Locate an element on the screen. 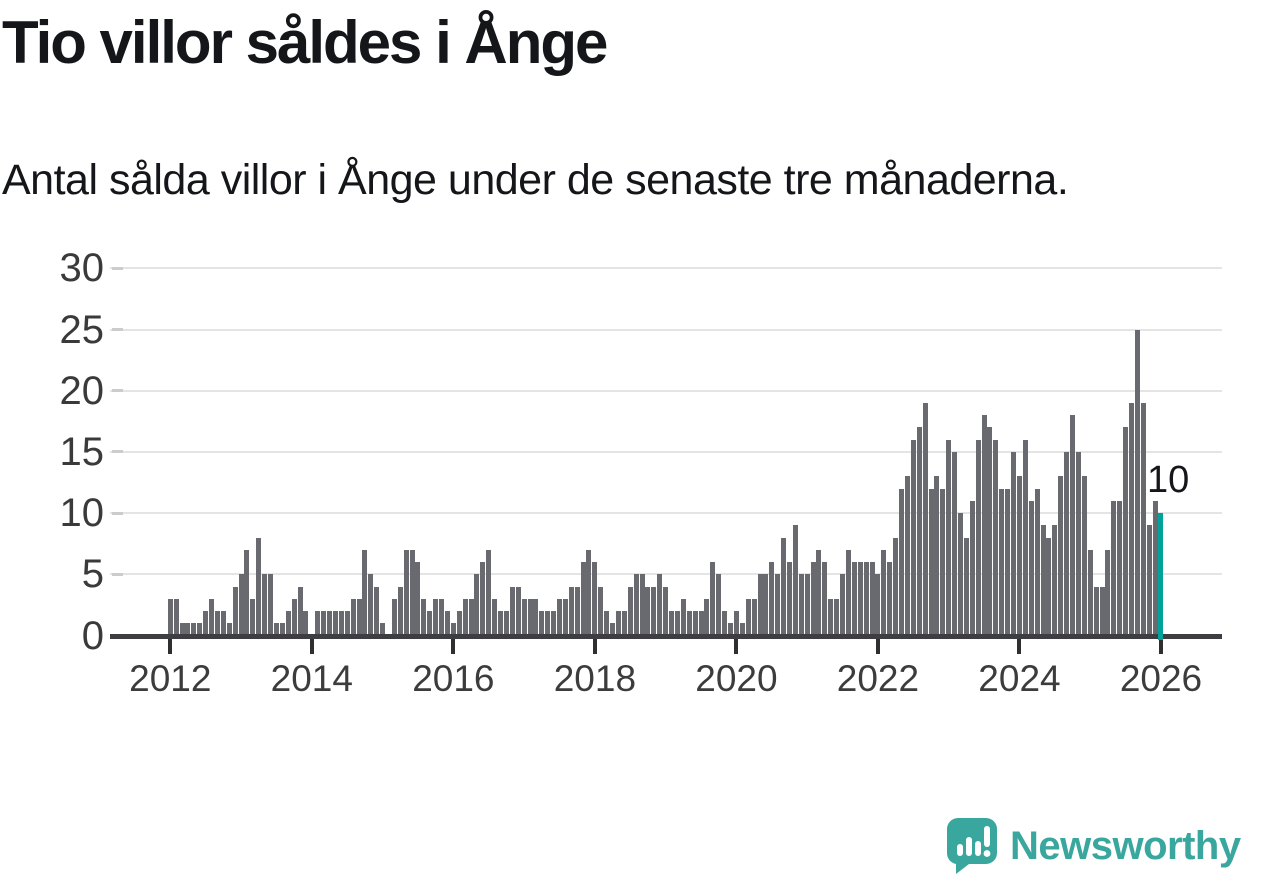 This screenshot has width=1262, height=879. brand-name: Newsworthy is located at coordinates (1125, 846).